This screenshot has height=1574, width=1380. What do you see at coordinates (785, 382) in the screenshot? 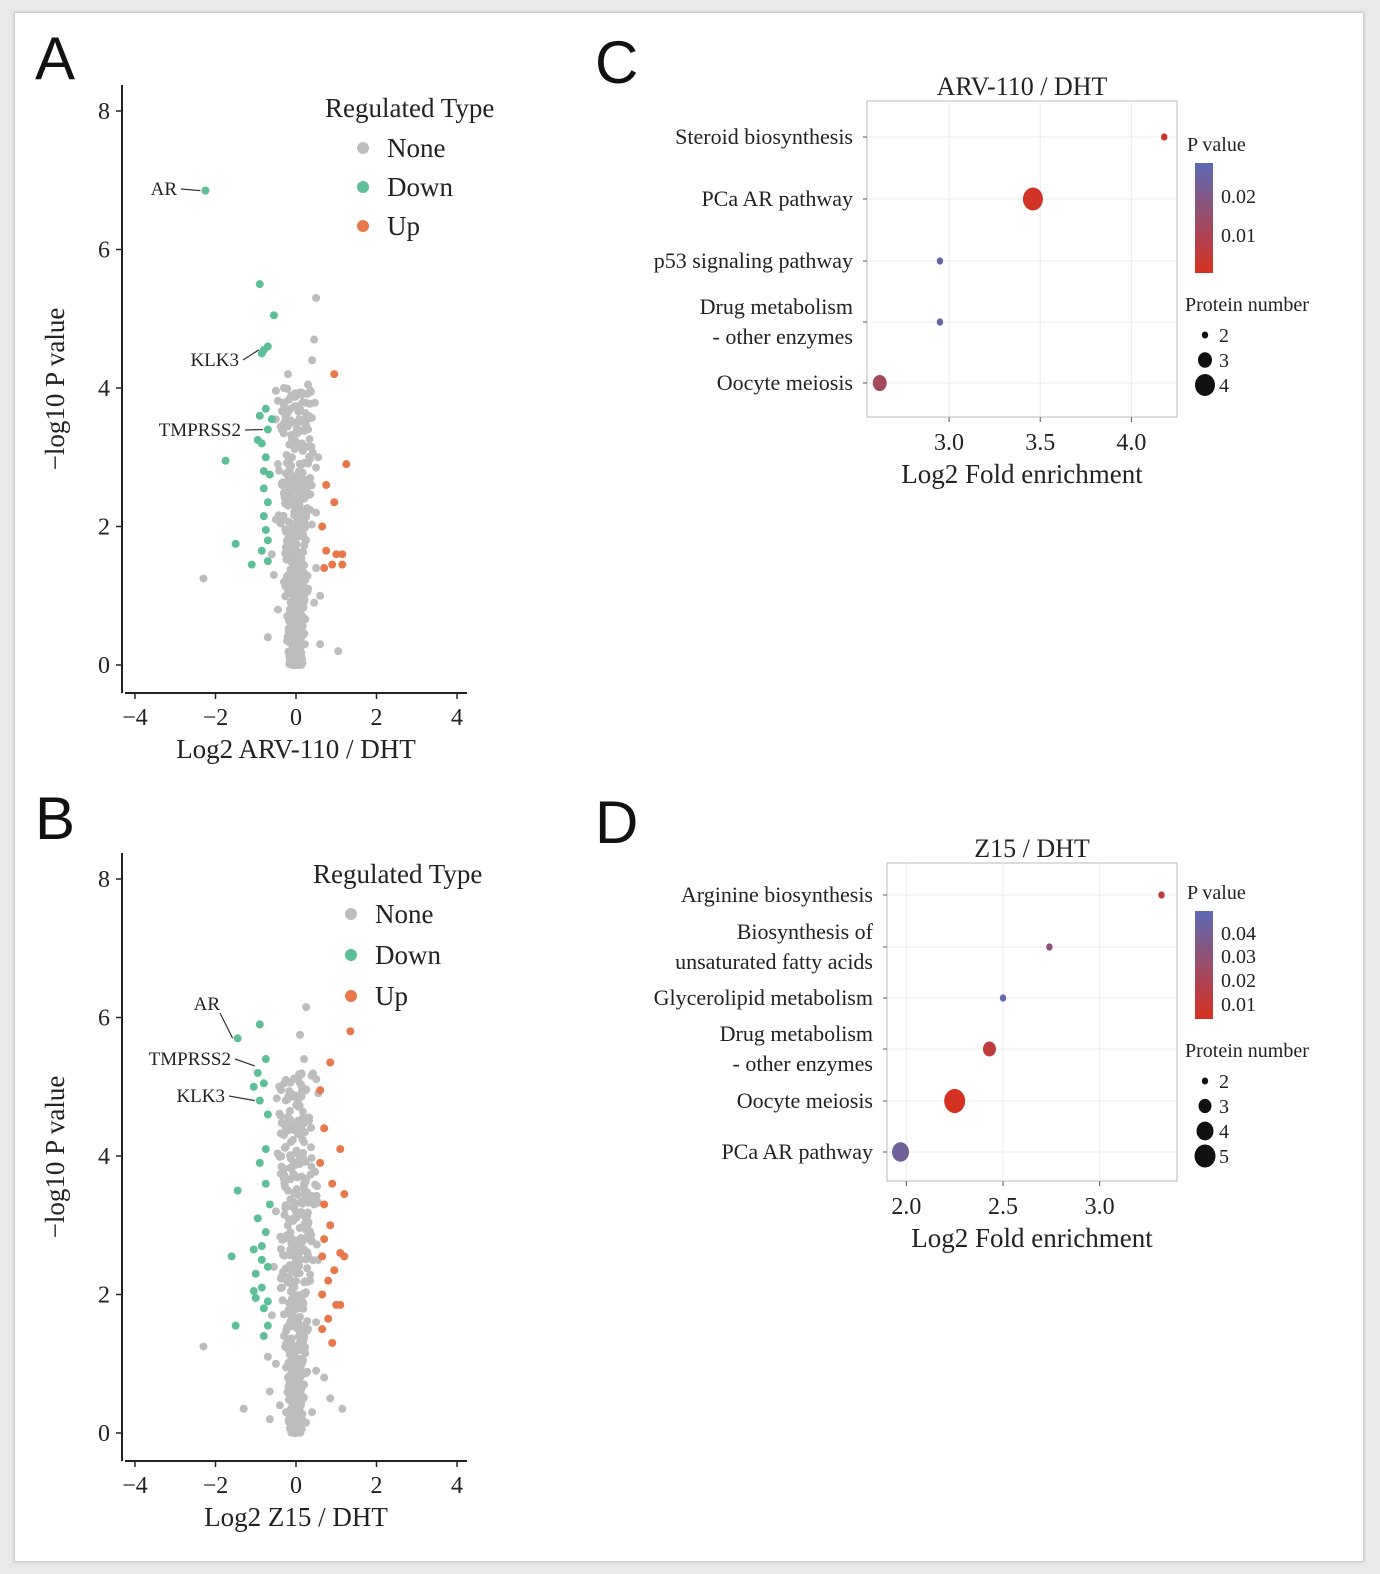
I see `y-tick-label-line: Oocyte meiosis` at bounding box center [785, 382].